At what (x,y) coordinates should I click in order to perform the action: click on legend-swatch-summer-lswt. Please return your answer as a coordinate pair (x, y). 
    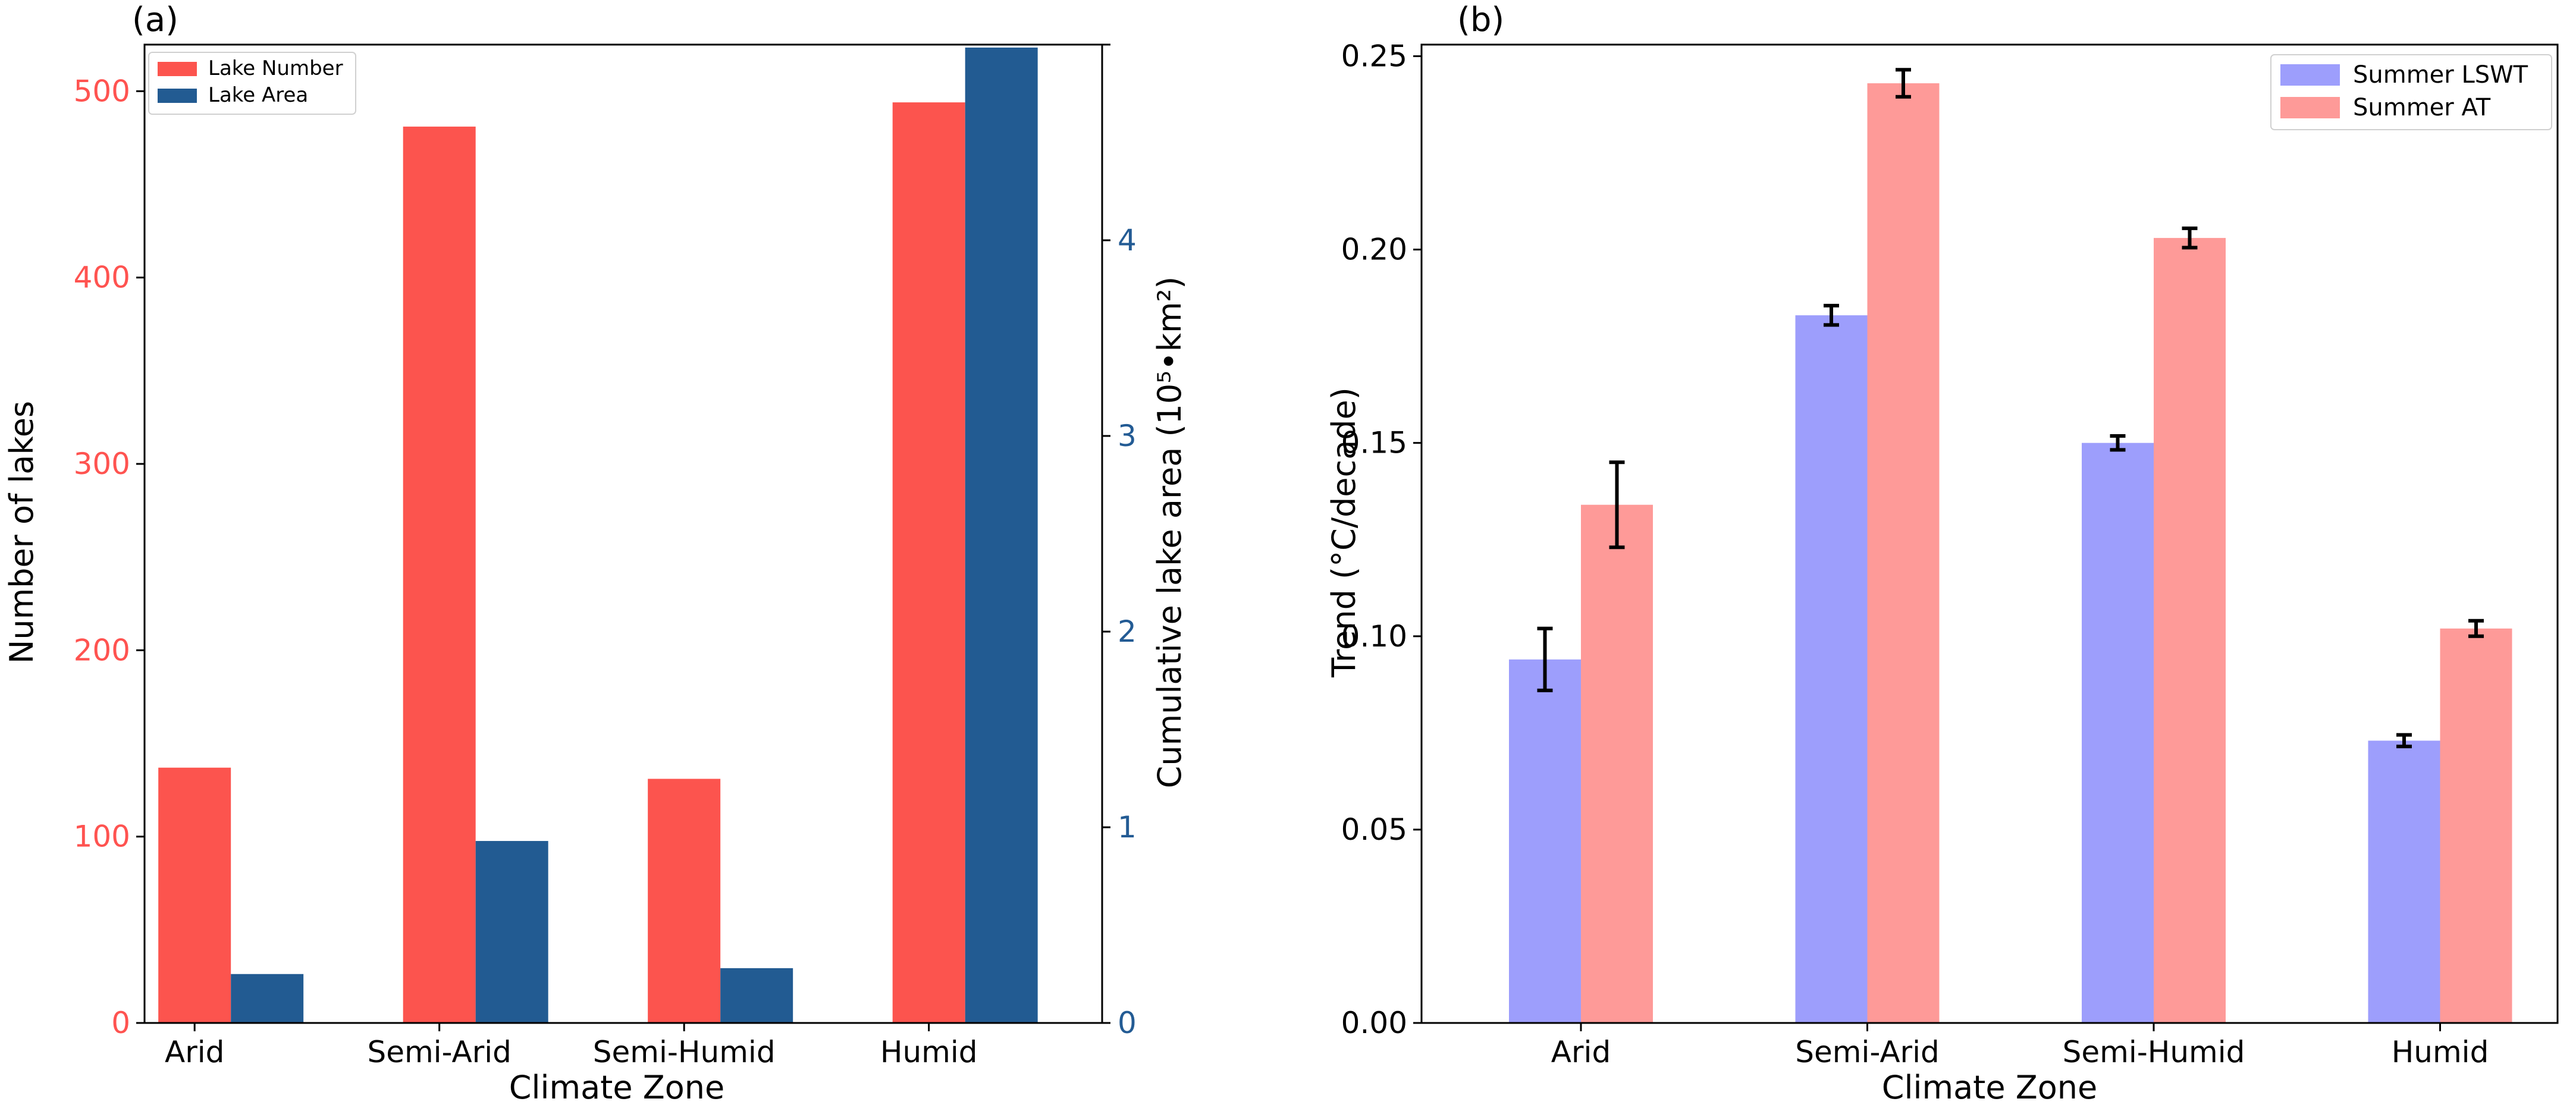
    Looking at the image, I should click on (2310, 75).